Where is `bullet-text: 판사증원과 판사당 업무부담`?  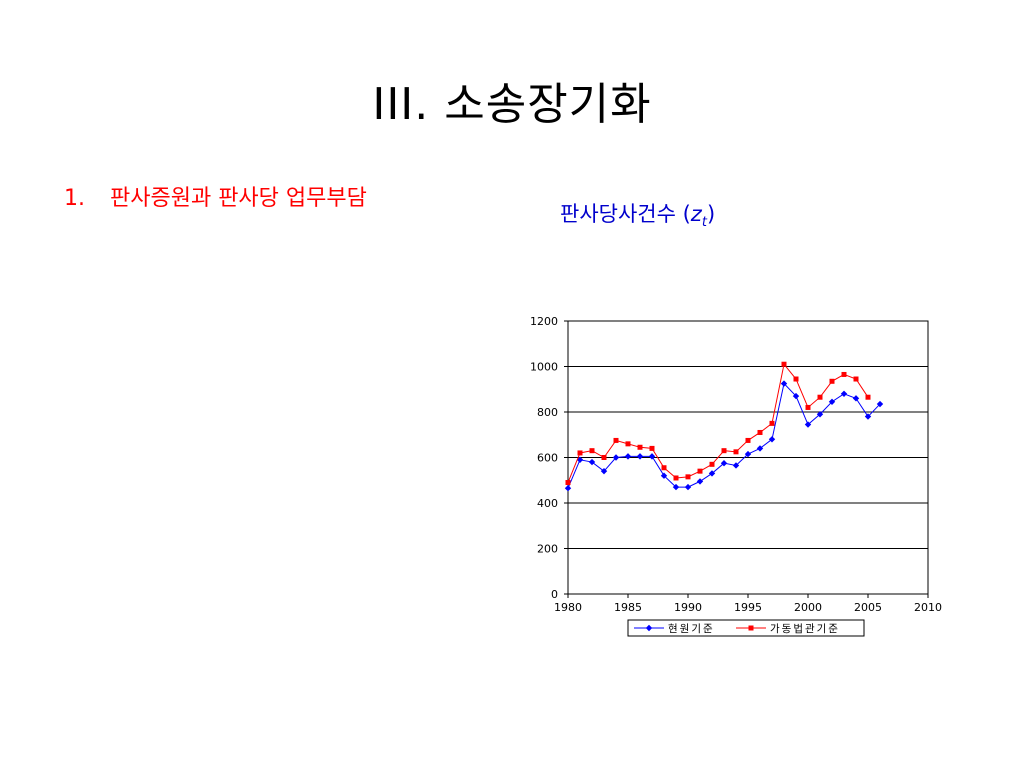
bullet-text: 판사증원과 판사당 업무부담 is located at coordinates (238, 198).